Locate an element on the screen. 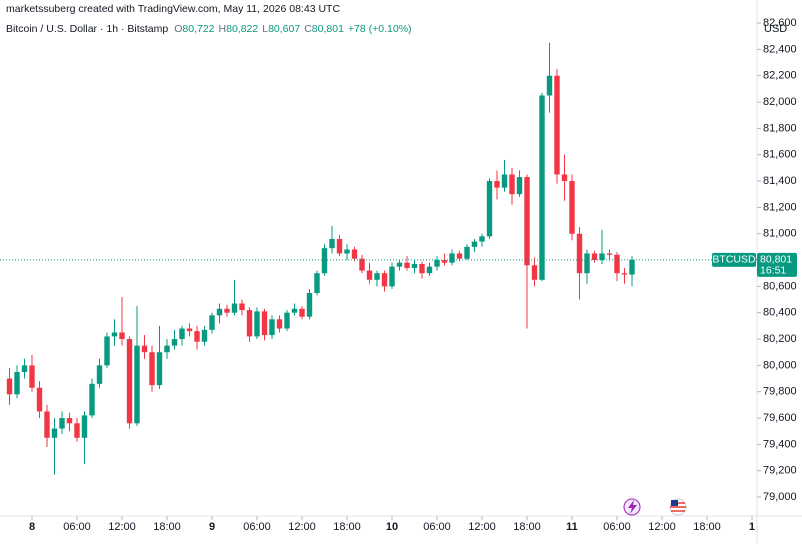 This screenshot has width=802, height=544. price-tag-label: 80,801 is located at coordinates (776, 260).